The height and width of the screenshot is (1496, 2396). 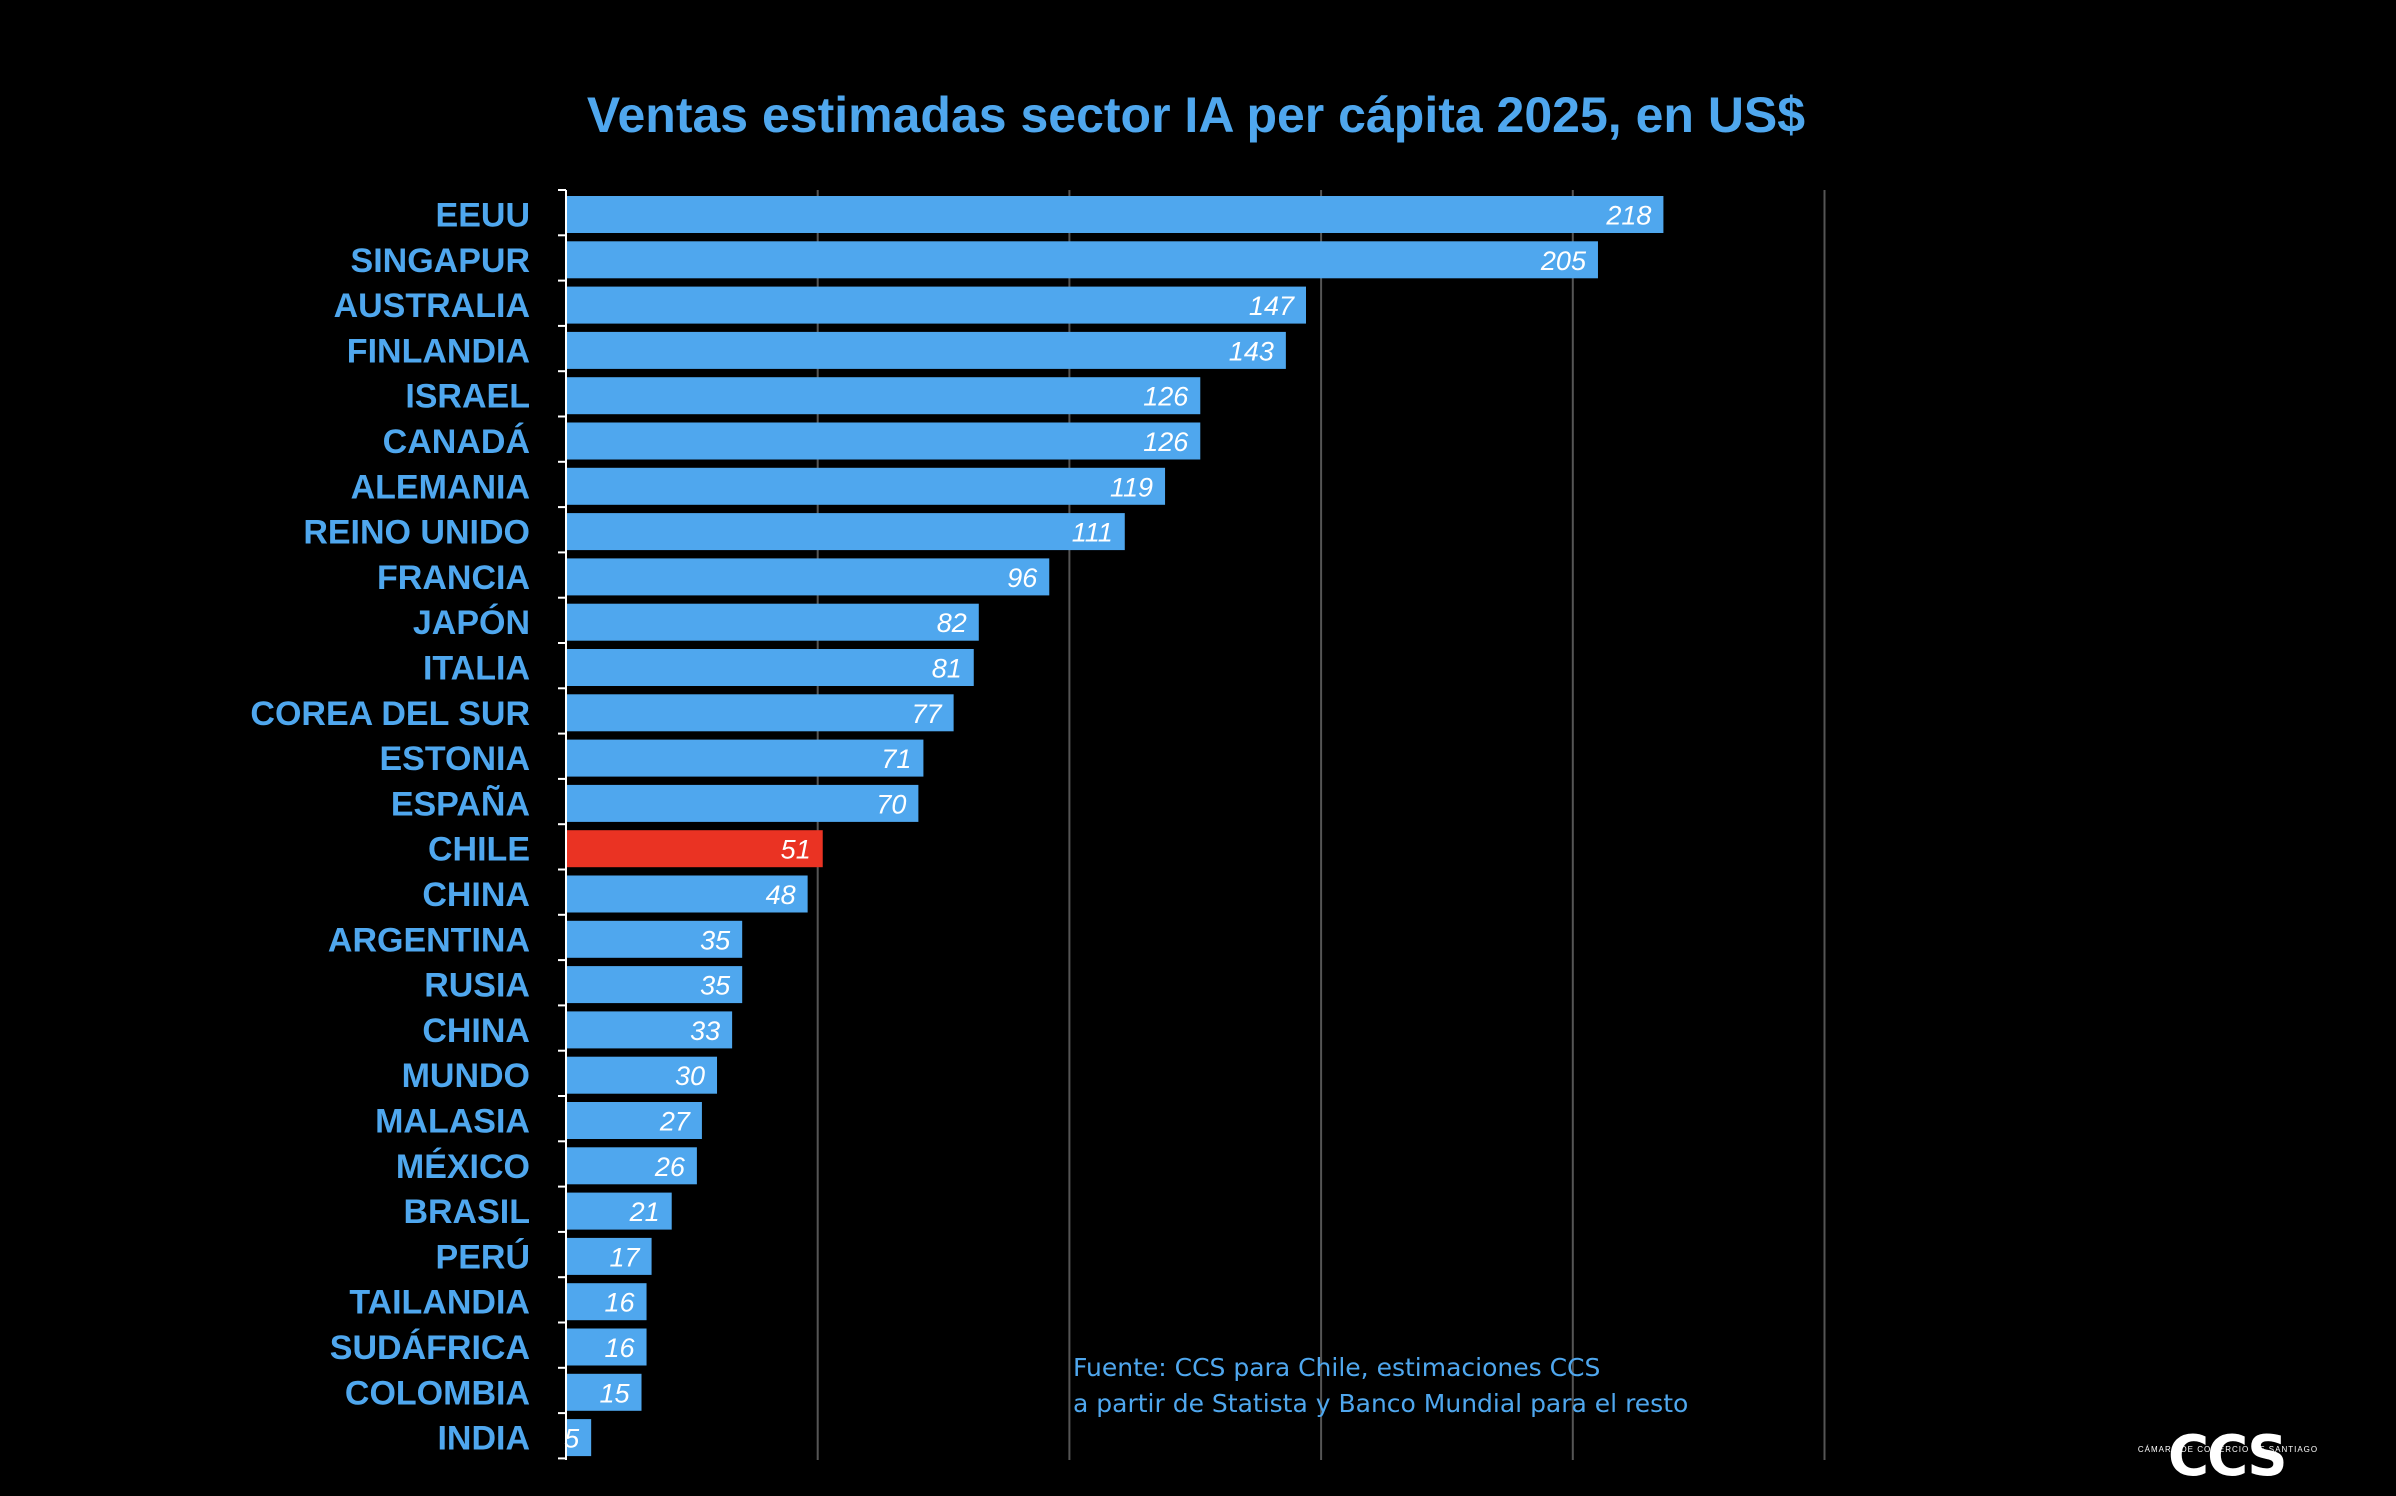 What do you see at coordinates (439, 1303) in the screenshot?
I see `category-label: TAILANDIA` at bounding box center [439, 1303].